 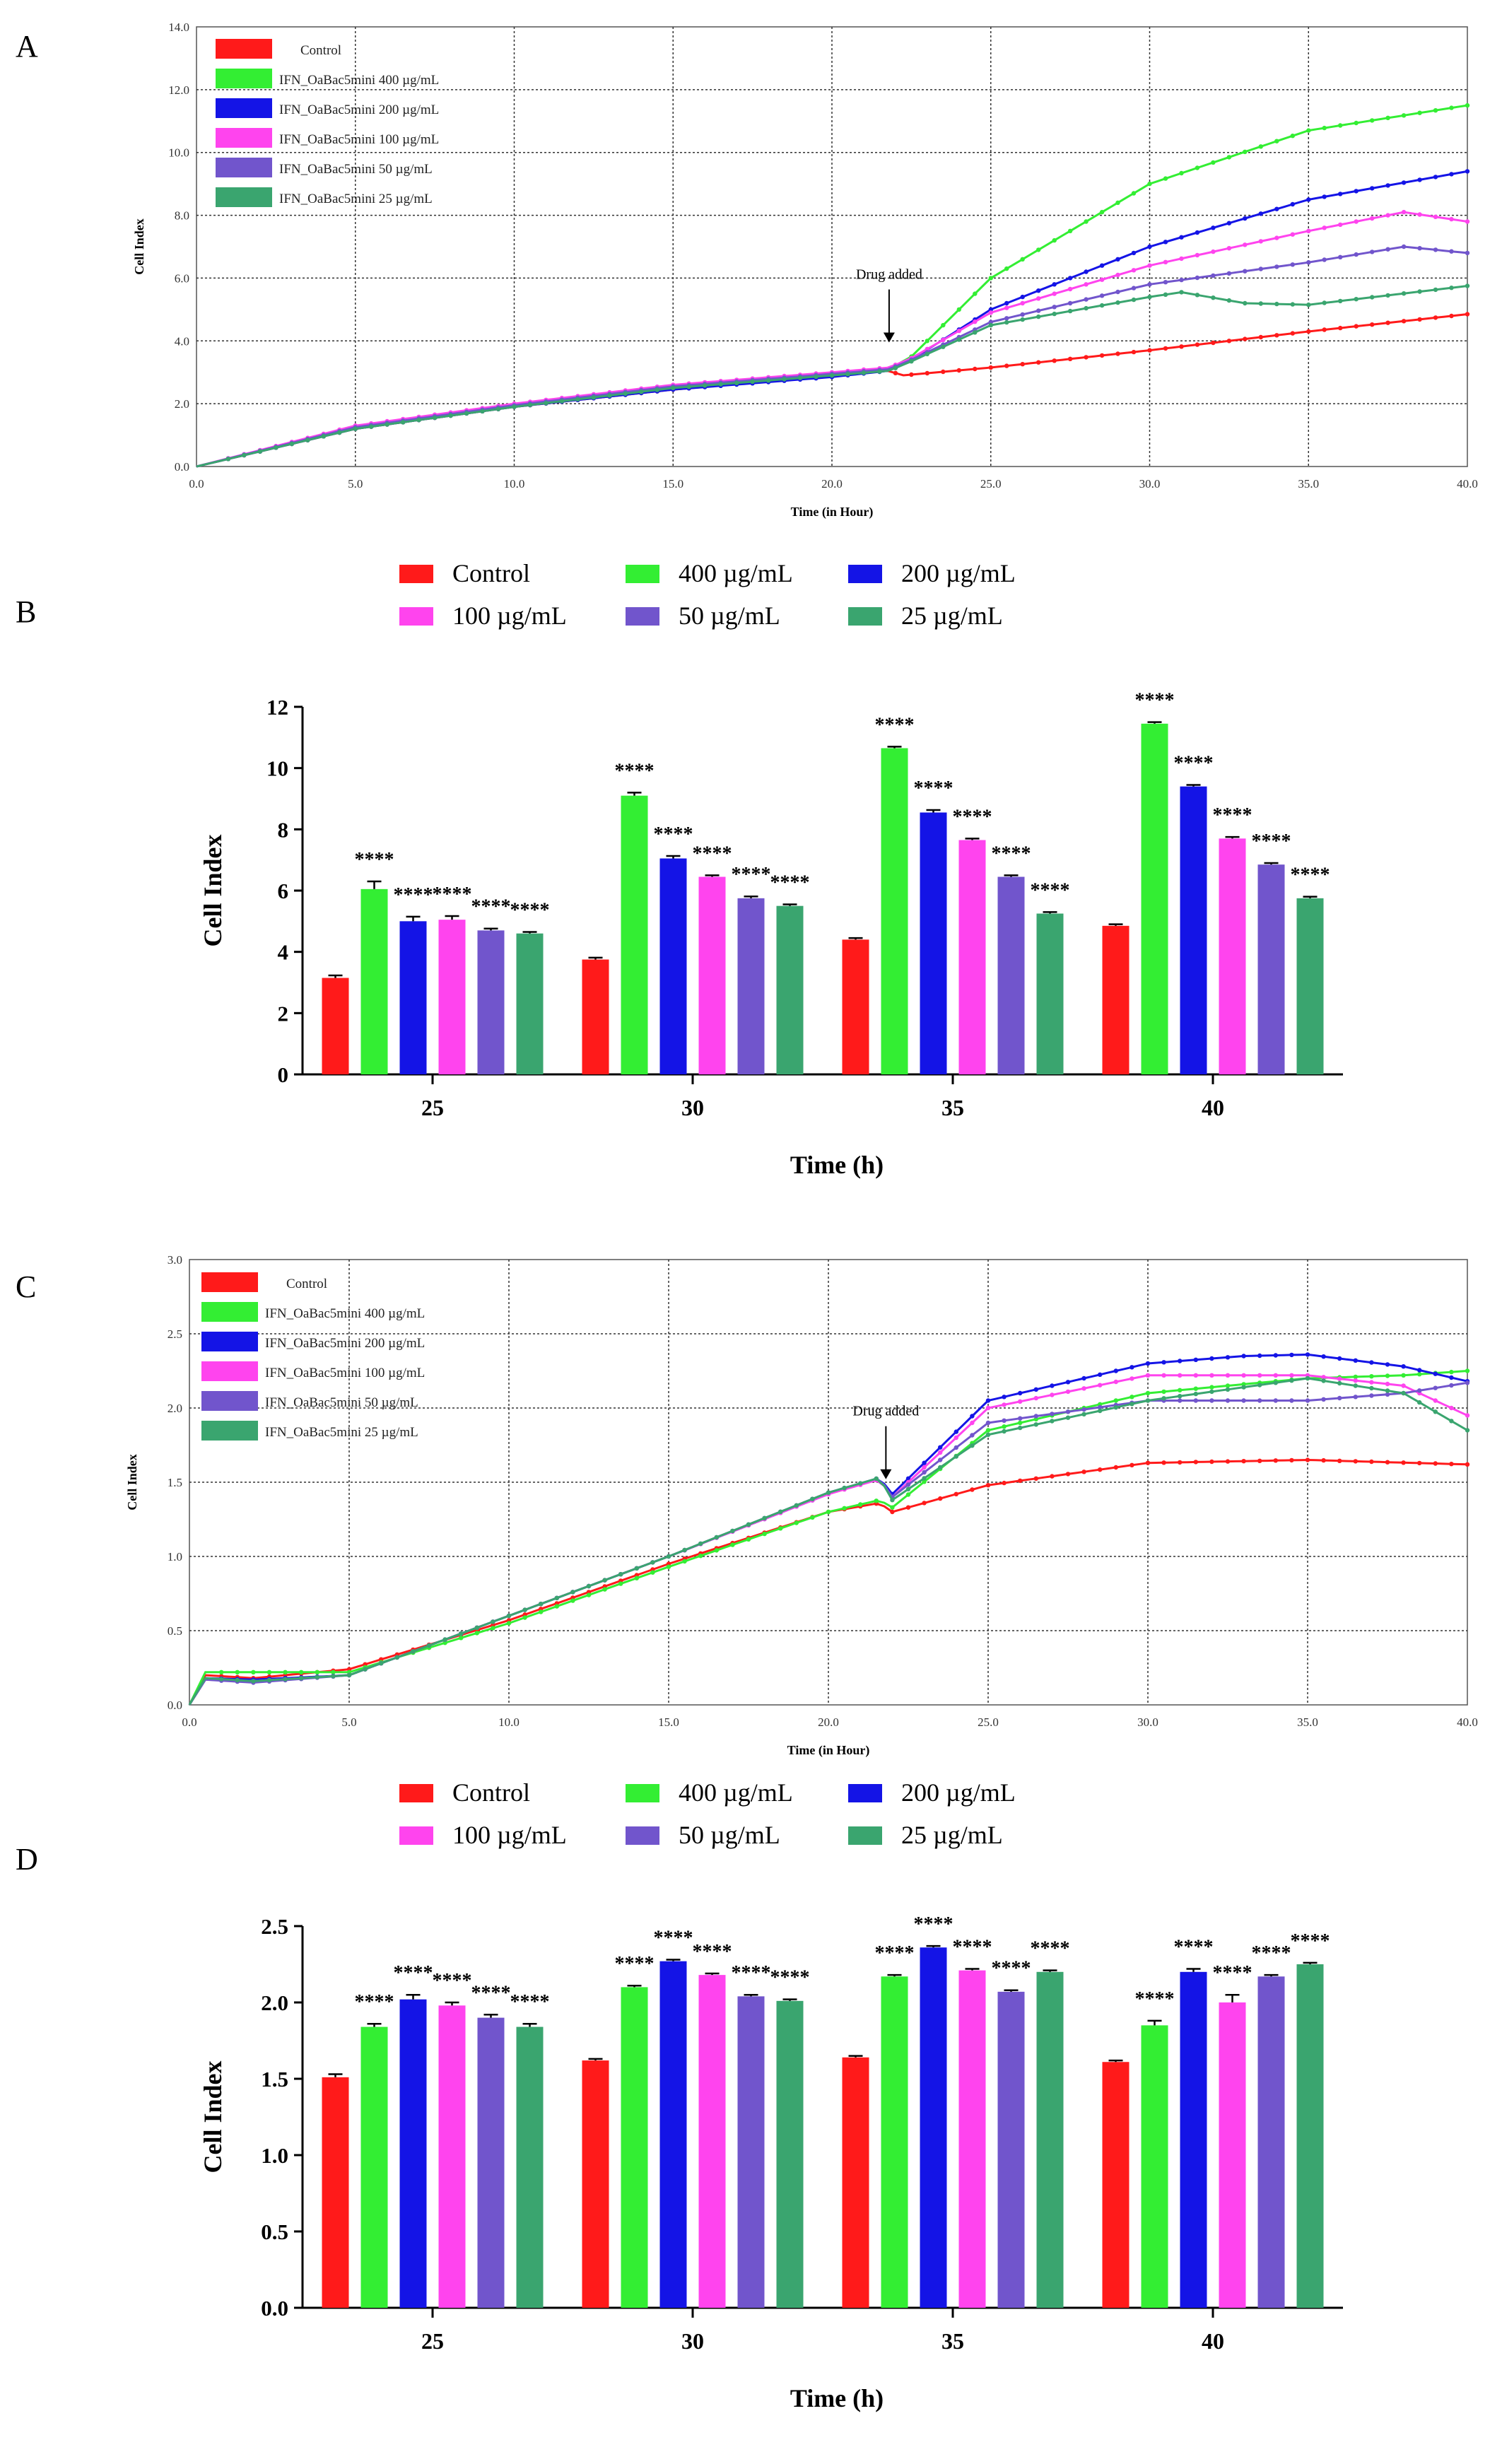 I want to click on x-tick-label: 30, so click(x=693, y=2341).